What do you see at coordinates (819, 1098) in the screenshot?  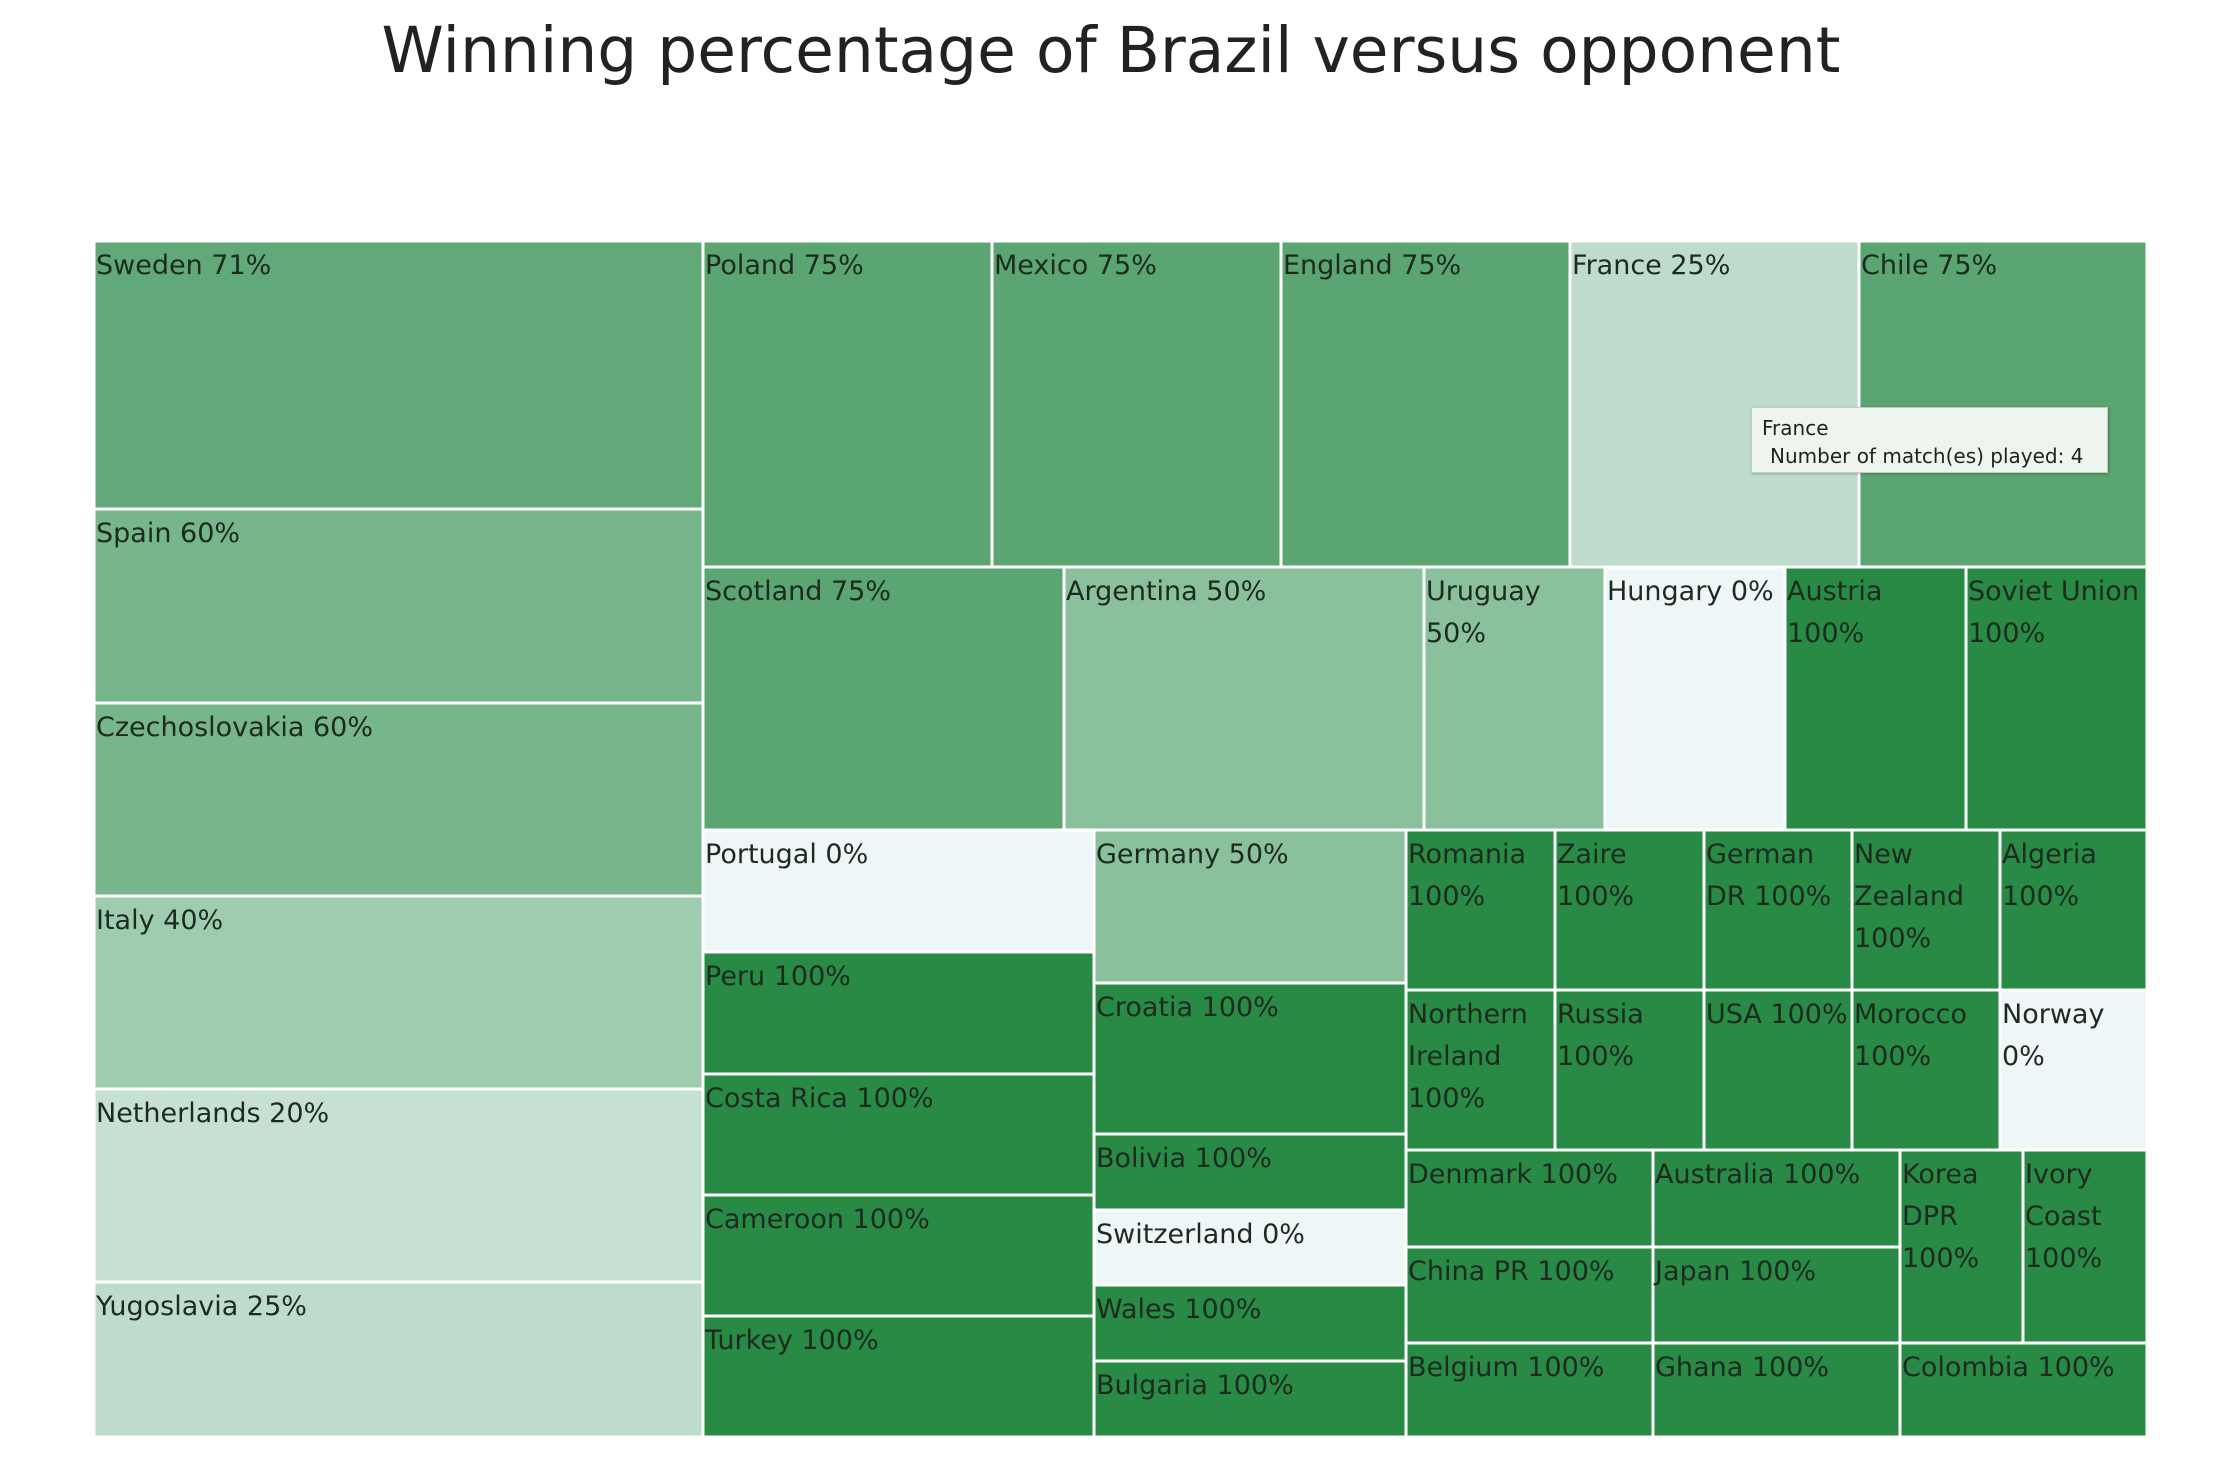 I see `treemap-label: Costa Rica 100%` at bounding box center [819, 1098].